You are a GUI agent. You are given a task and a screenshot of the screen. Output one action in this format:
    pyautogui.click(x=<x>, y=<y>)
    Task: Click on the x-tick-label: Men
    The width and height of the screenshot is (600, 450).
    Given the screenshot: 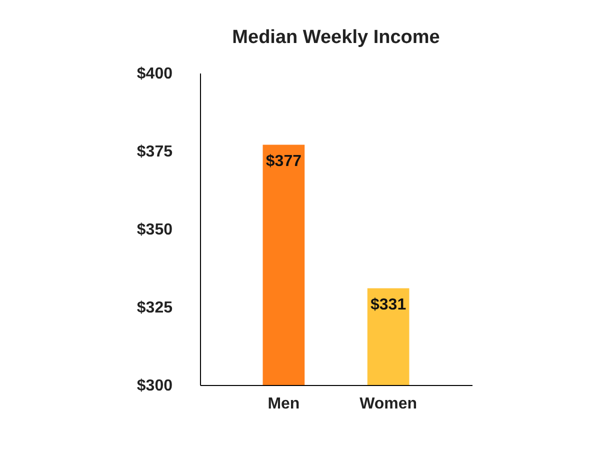 What is the action you would take?
    pyautogui.click(x=284, y=404)
    